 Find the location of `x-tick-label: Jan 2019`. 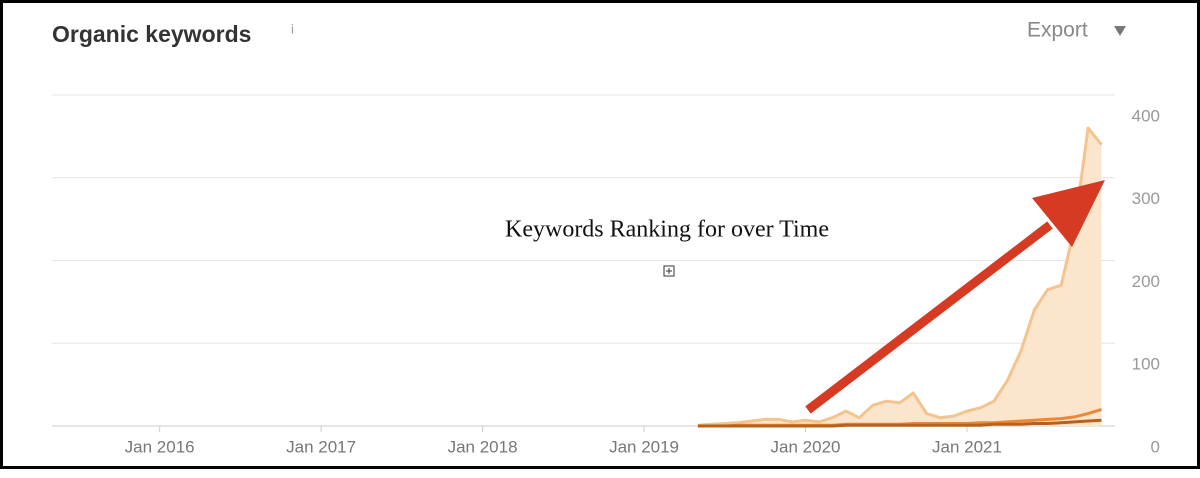

x-tick-label: Jan 2019 is located at coordinates (644, 446).